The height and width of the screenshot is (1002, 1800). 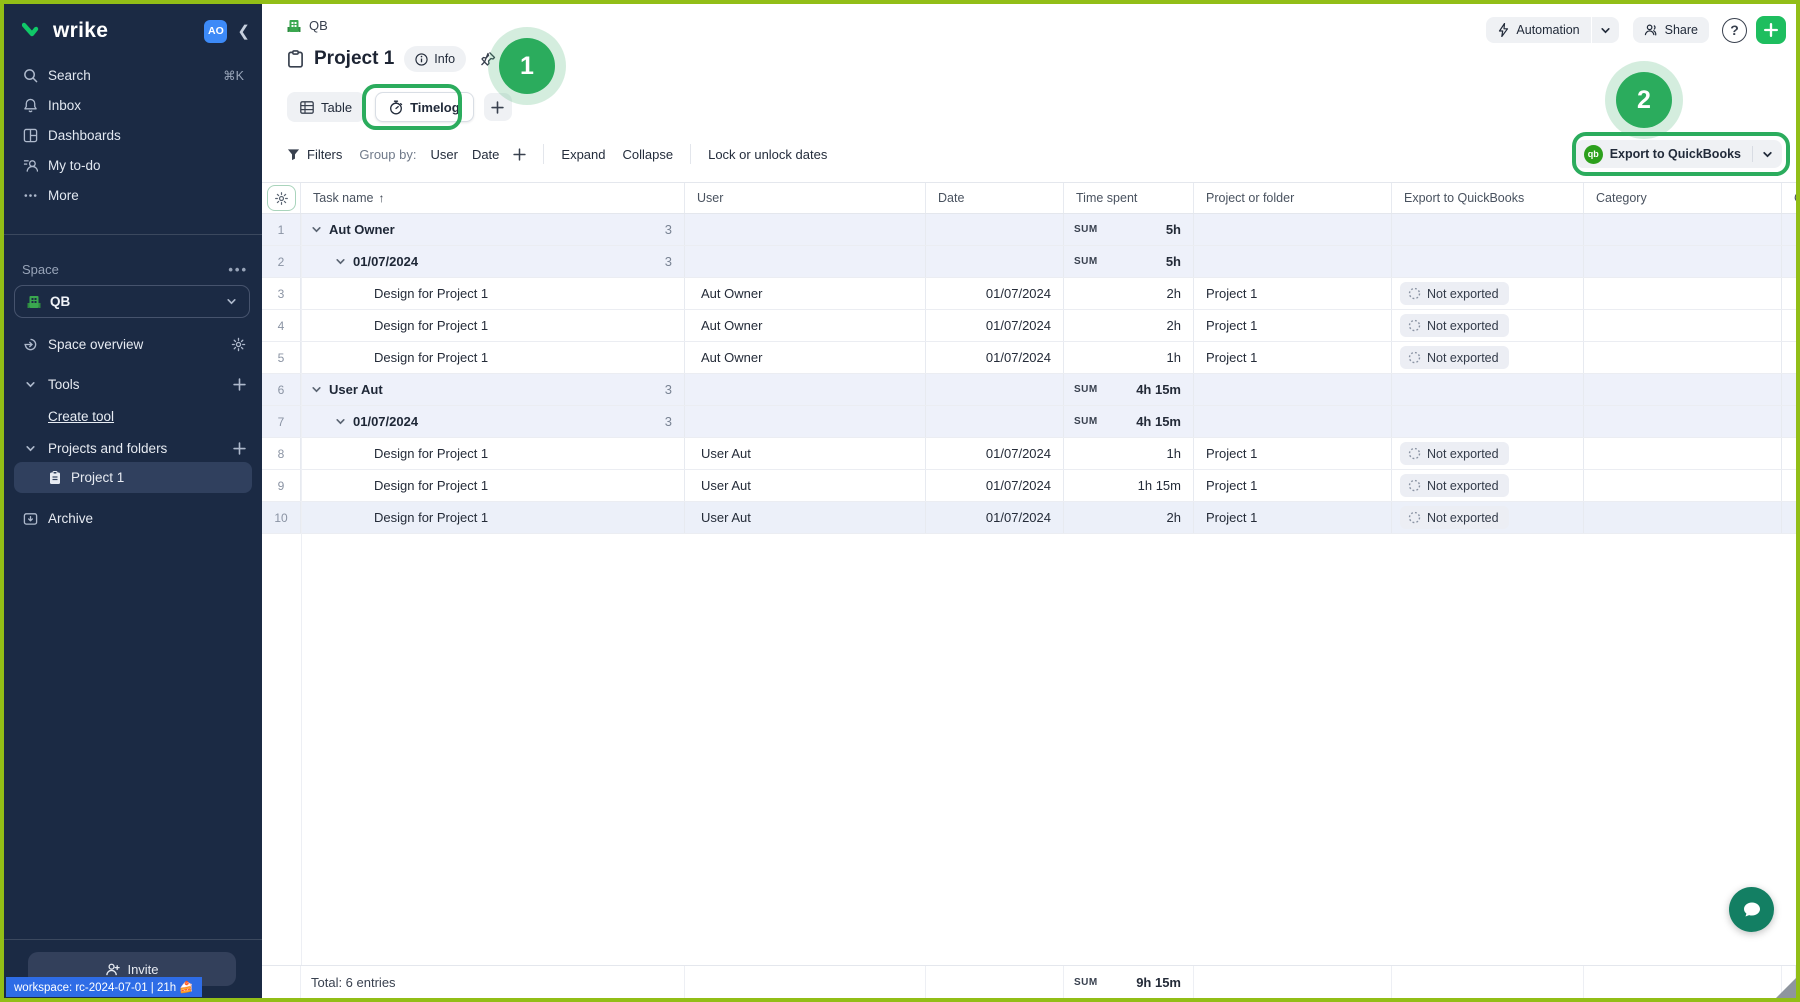 I want to click on group-by-user: User, so click(x=444, y=154).